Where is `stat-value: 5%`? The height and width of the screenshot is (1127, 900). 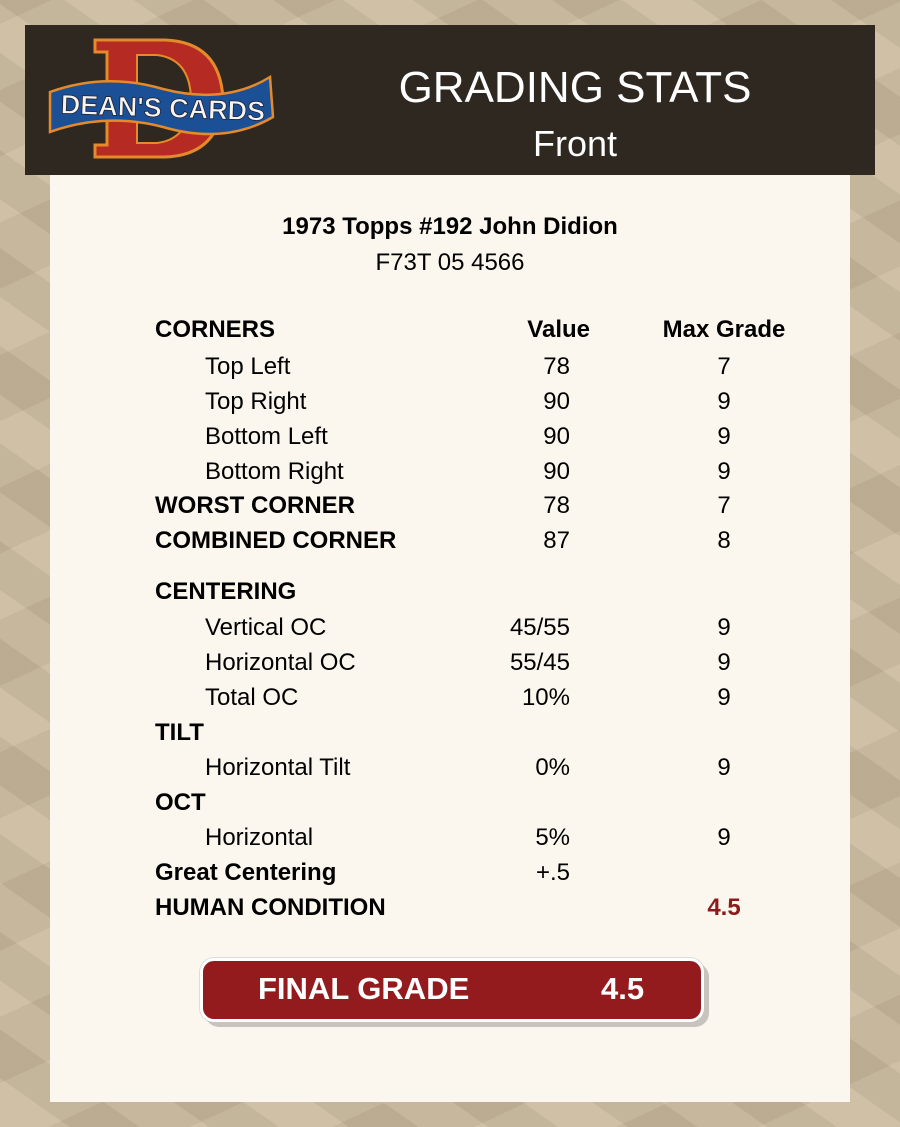 stat-value: 5% is located at coordinates (552, 837).